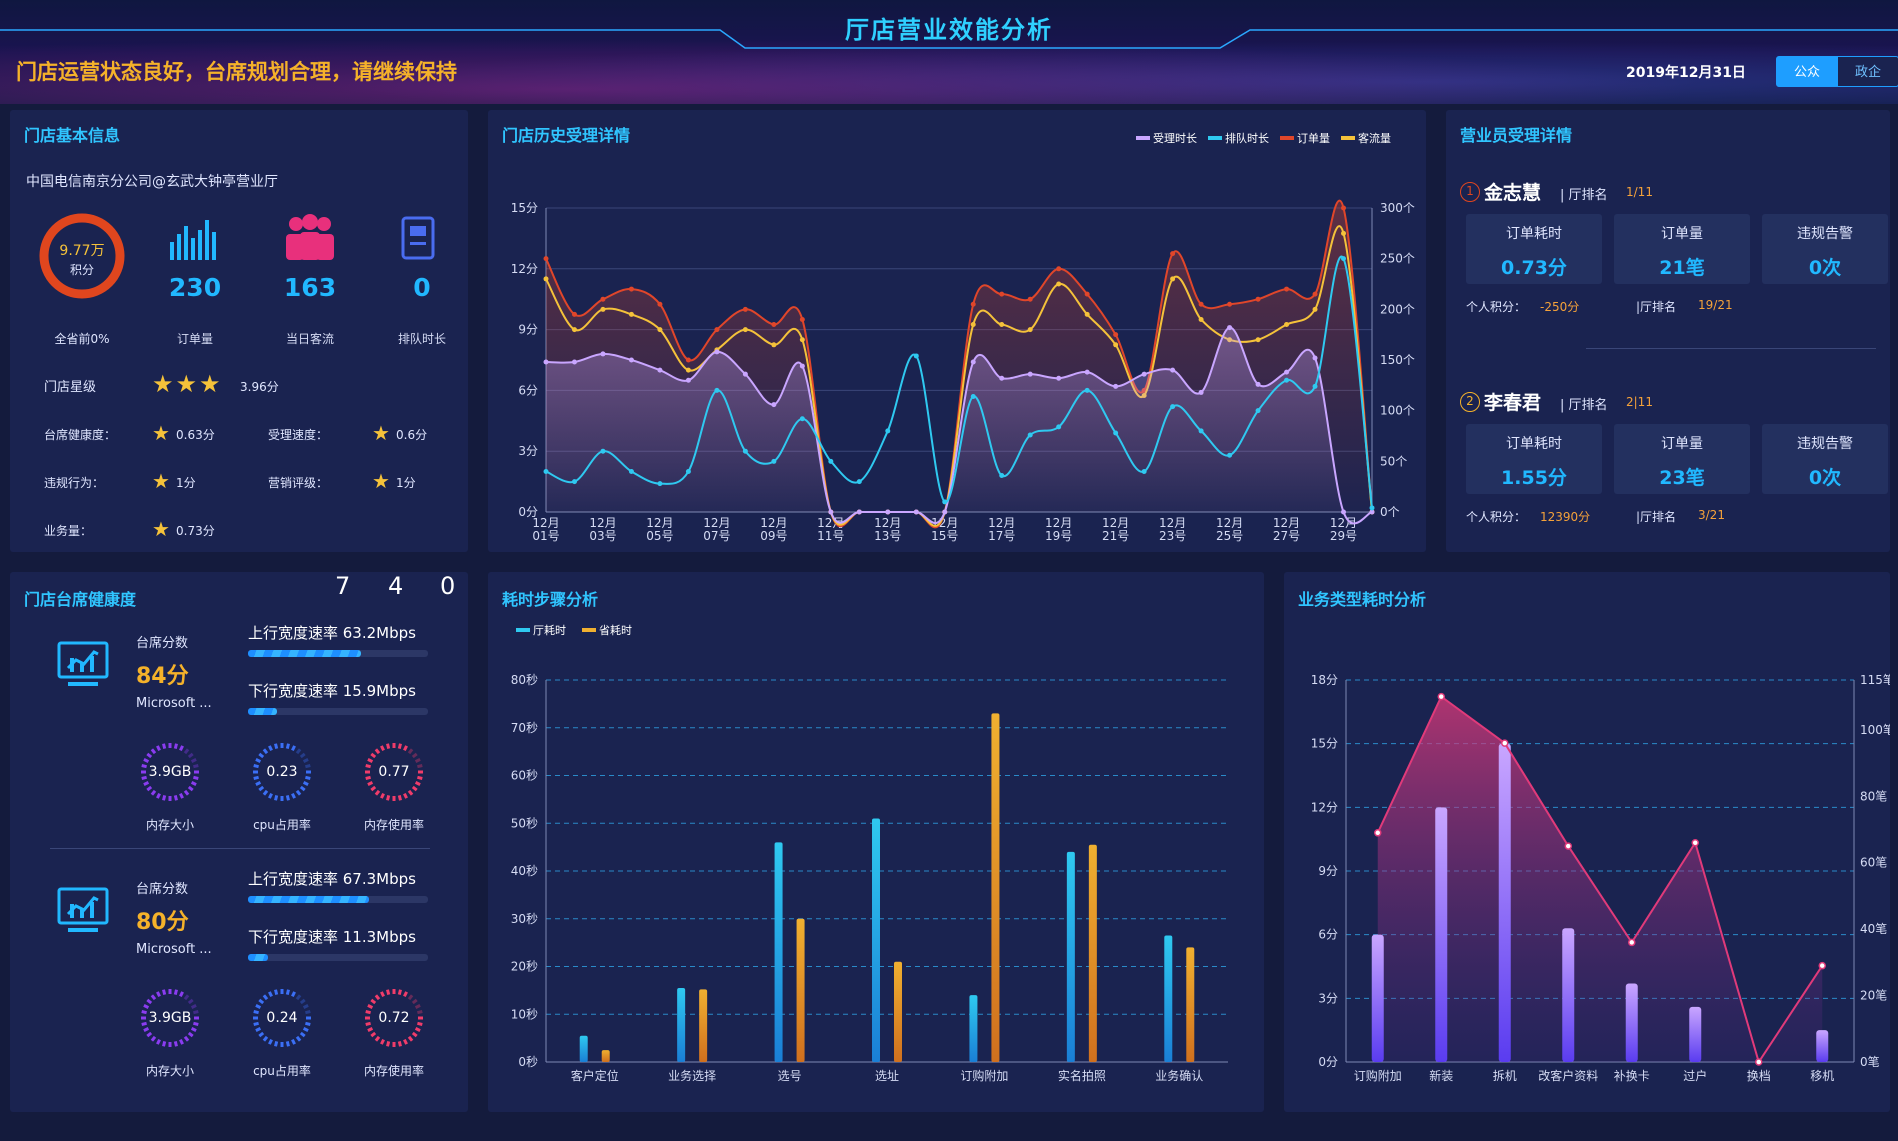  Describe the element at coordinates (984, 1075) in the screenshot. I see `x-tick-label: 订购附加` at that location.